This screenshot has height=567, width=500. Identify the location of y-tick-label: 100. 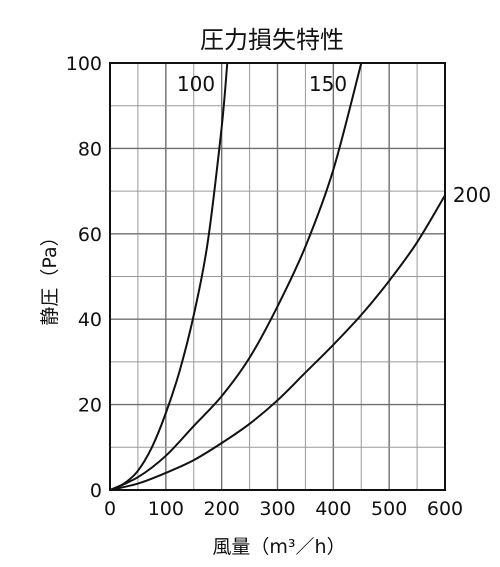
(84, 64).